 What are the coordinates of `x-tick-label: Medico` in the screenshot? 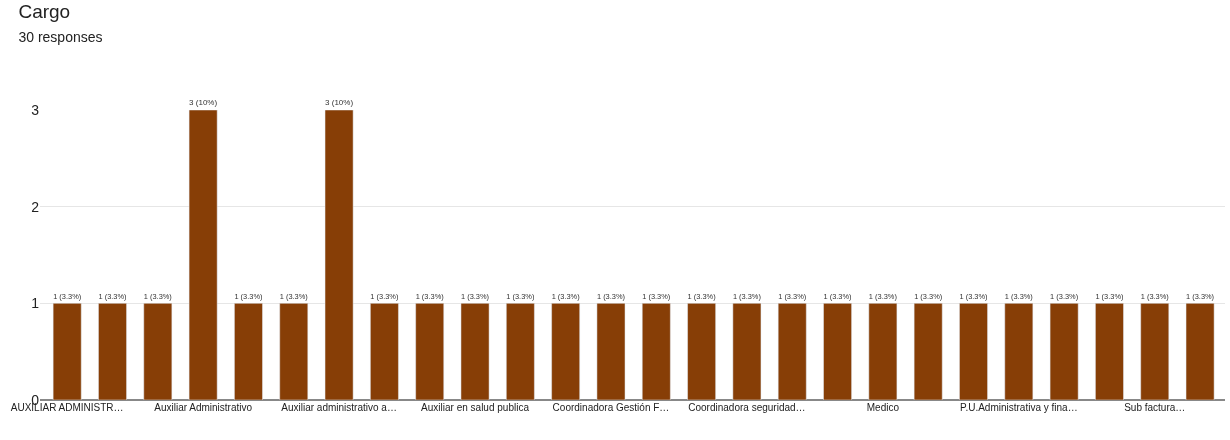 It's located at (883, 407).